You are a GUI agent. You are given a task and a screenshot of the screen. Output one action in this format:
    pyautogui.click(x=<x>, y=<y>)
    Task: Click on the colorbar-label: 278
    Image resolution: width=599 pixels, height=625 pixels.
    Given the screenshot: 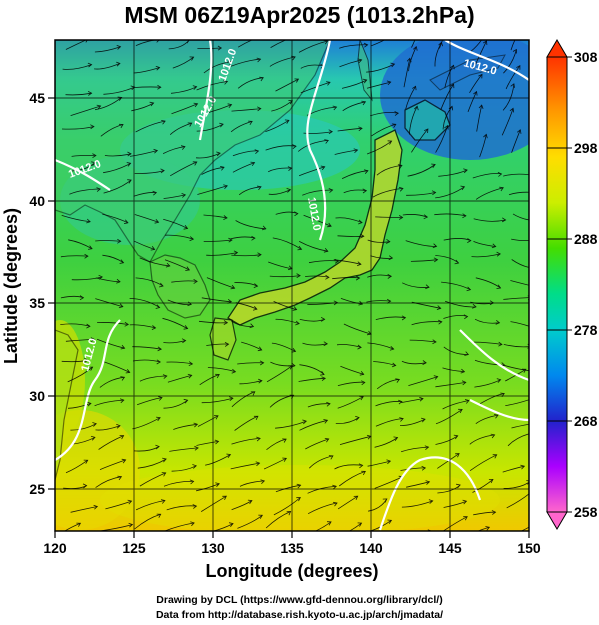 What is the action you would take?
    pyautogui.click(x=586, y=330)
    